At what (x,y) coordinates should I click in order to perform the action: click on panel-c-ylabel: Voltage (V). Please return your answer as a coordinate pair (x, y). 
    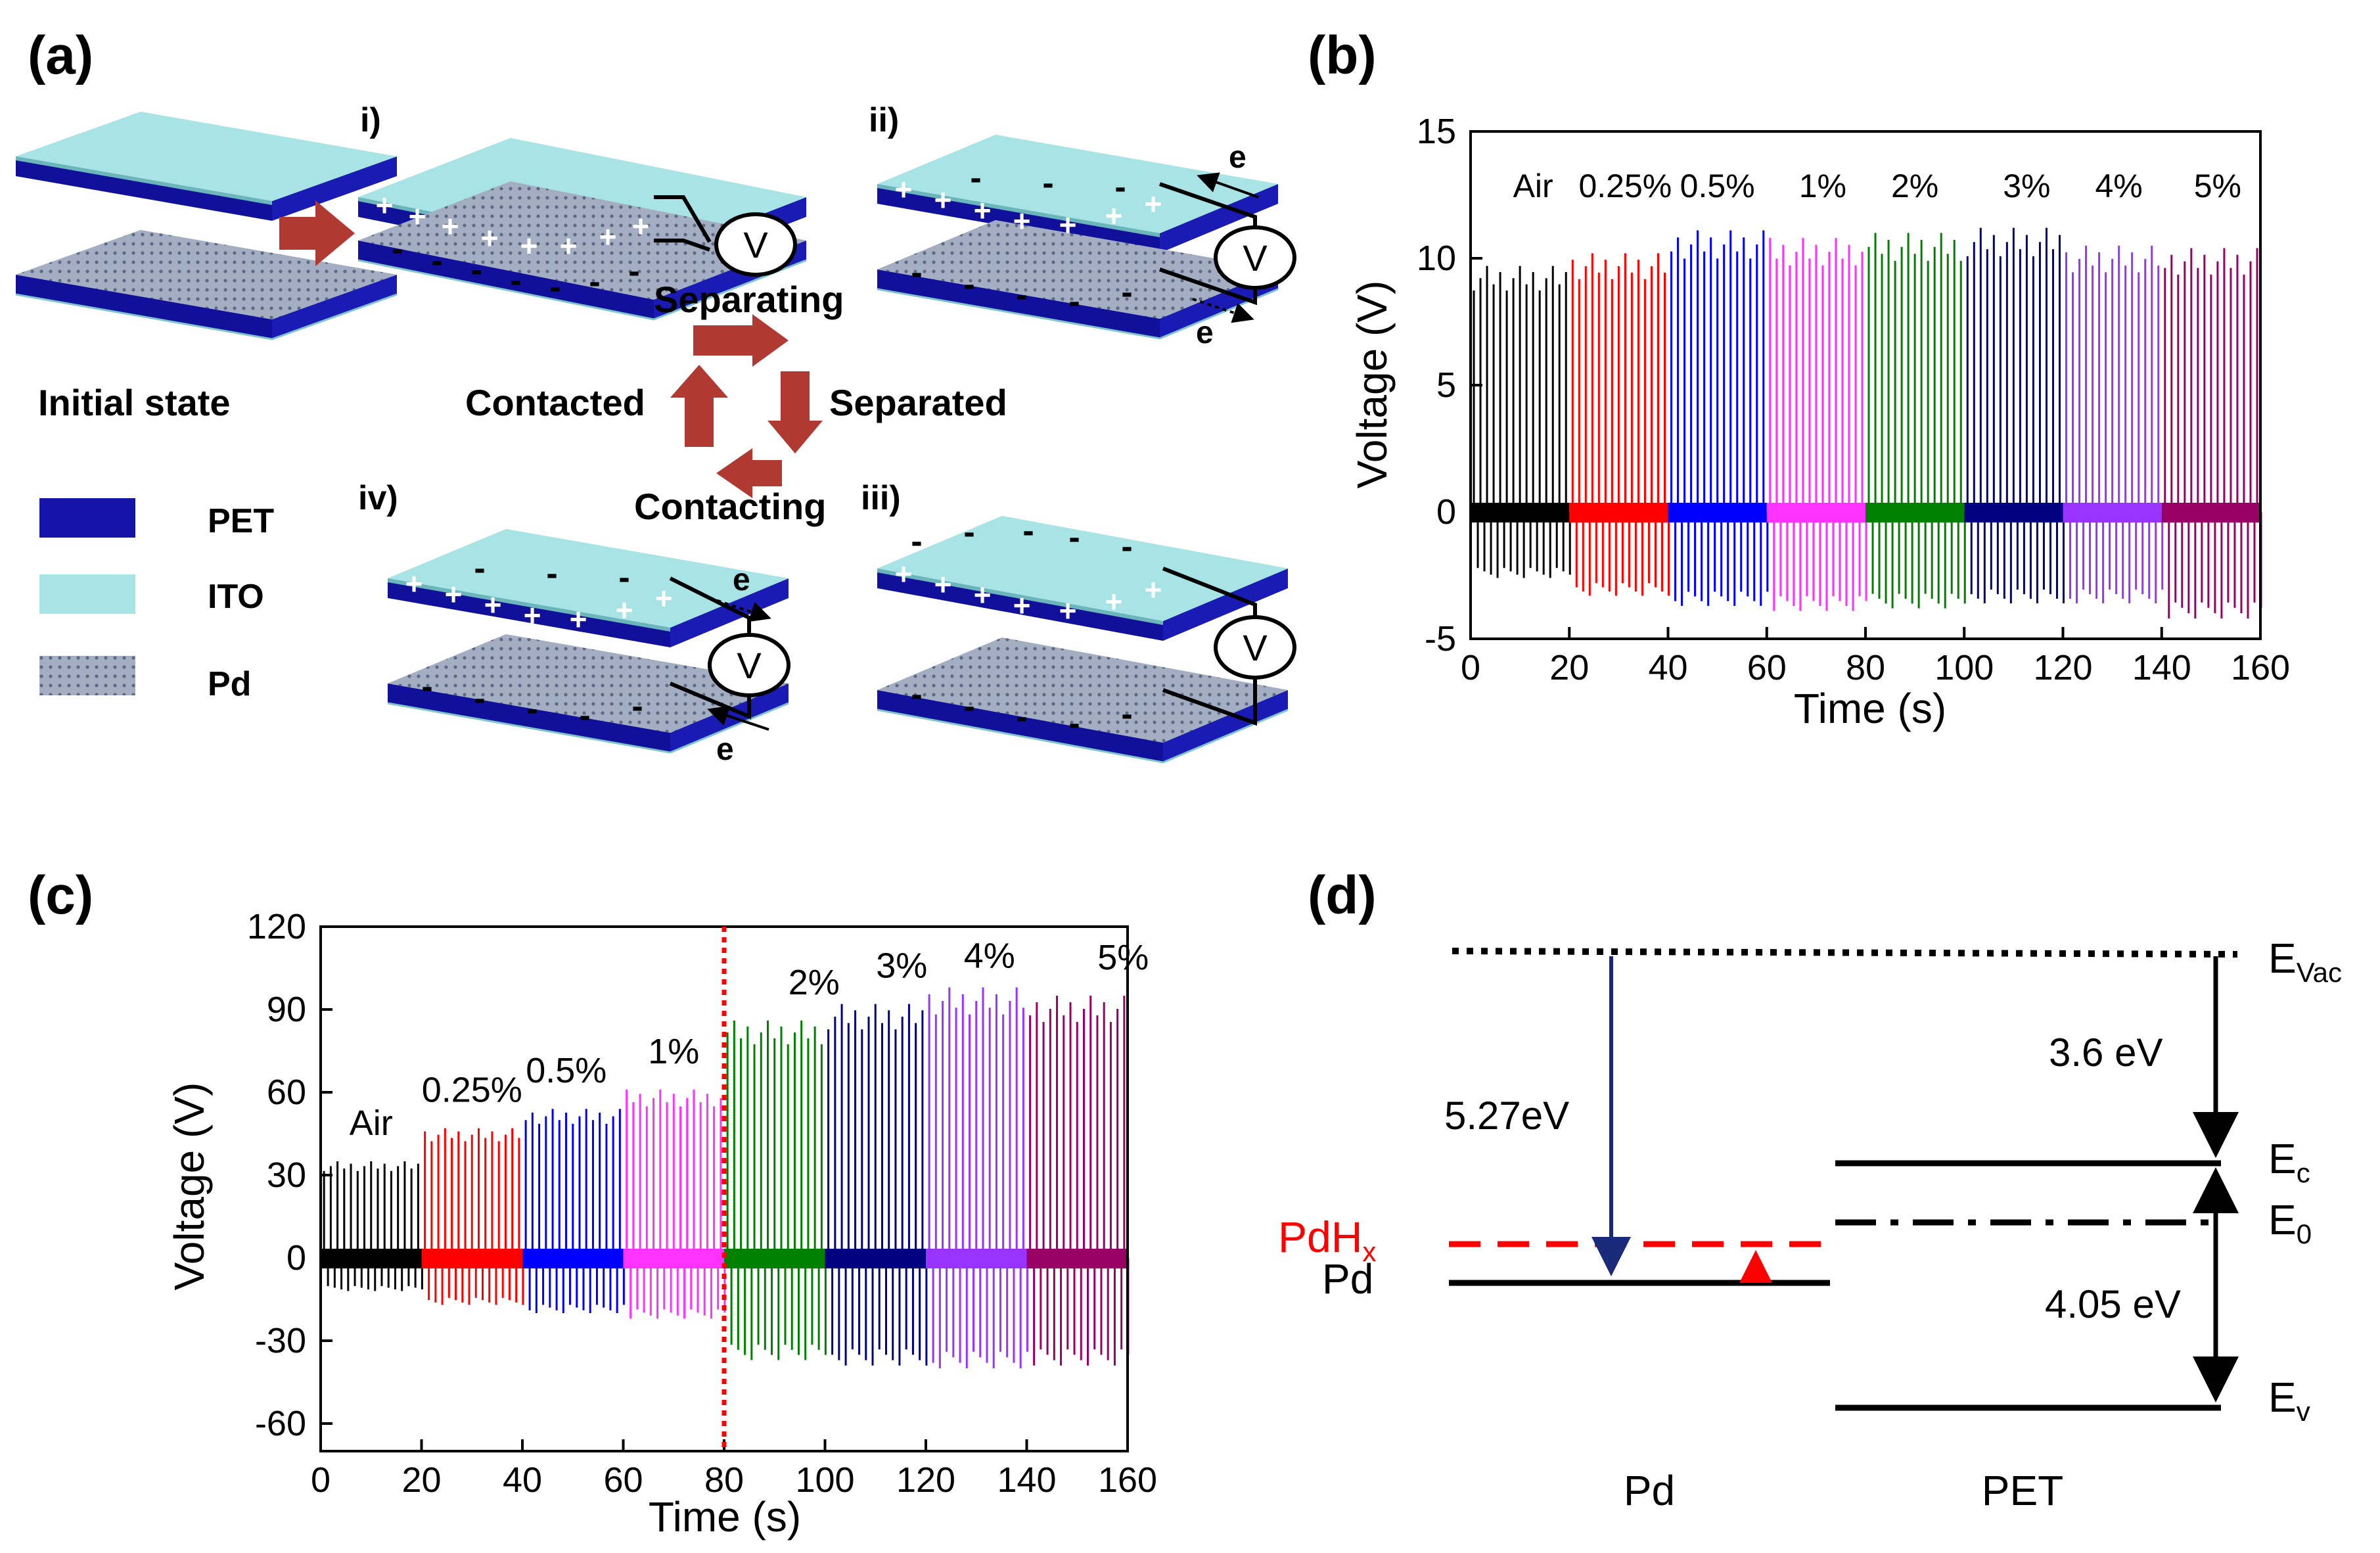
    Looking at the image, I should click on (189, 1186).